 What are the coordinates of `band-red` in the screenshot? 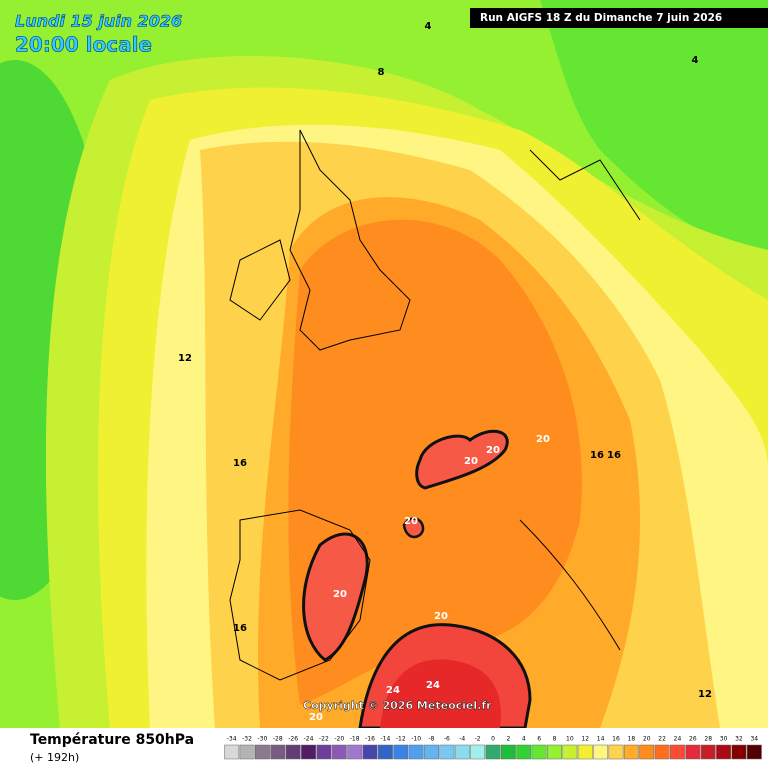 It's located at (440, 693).